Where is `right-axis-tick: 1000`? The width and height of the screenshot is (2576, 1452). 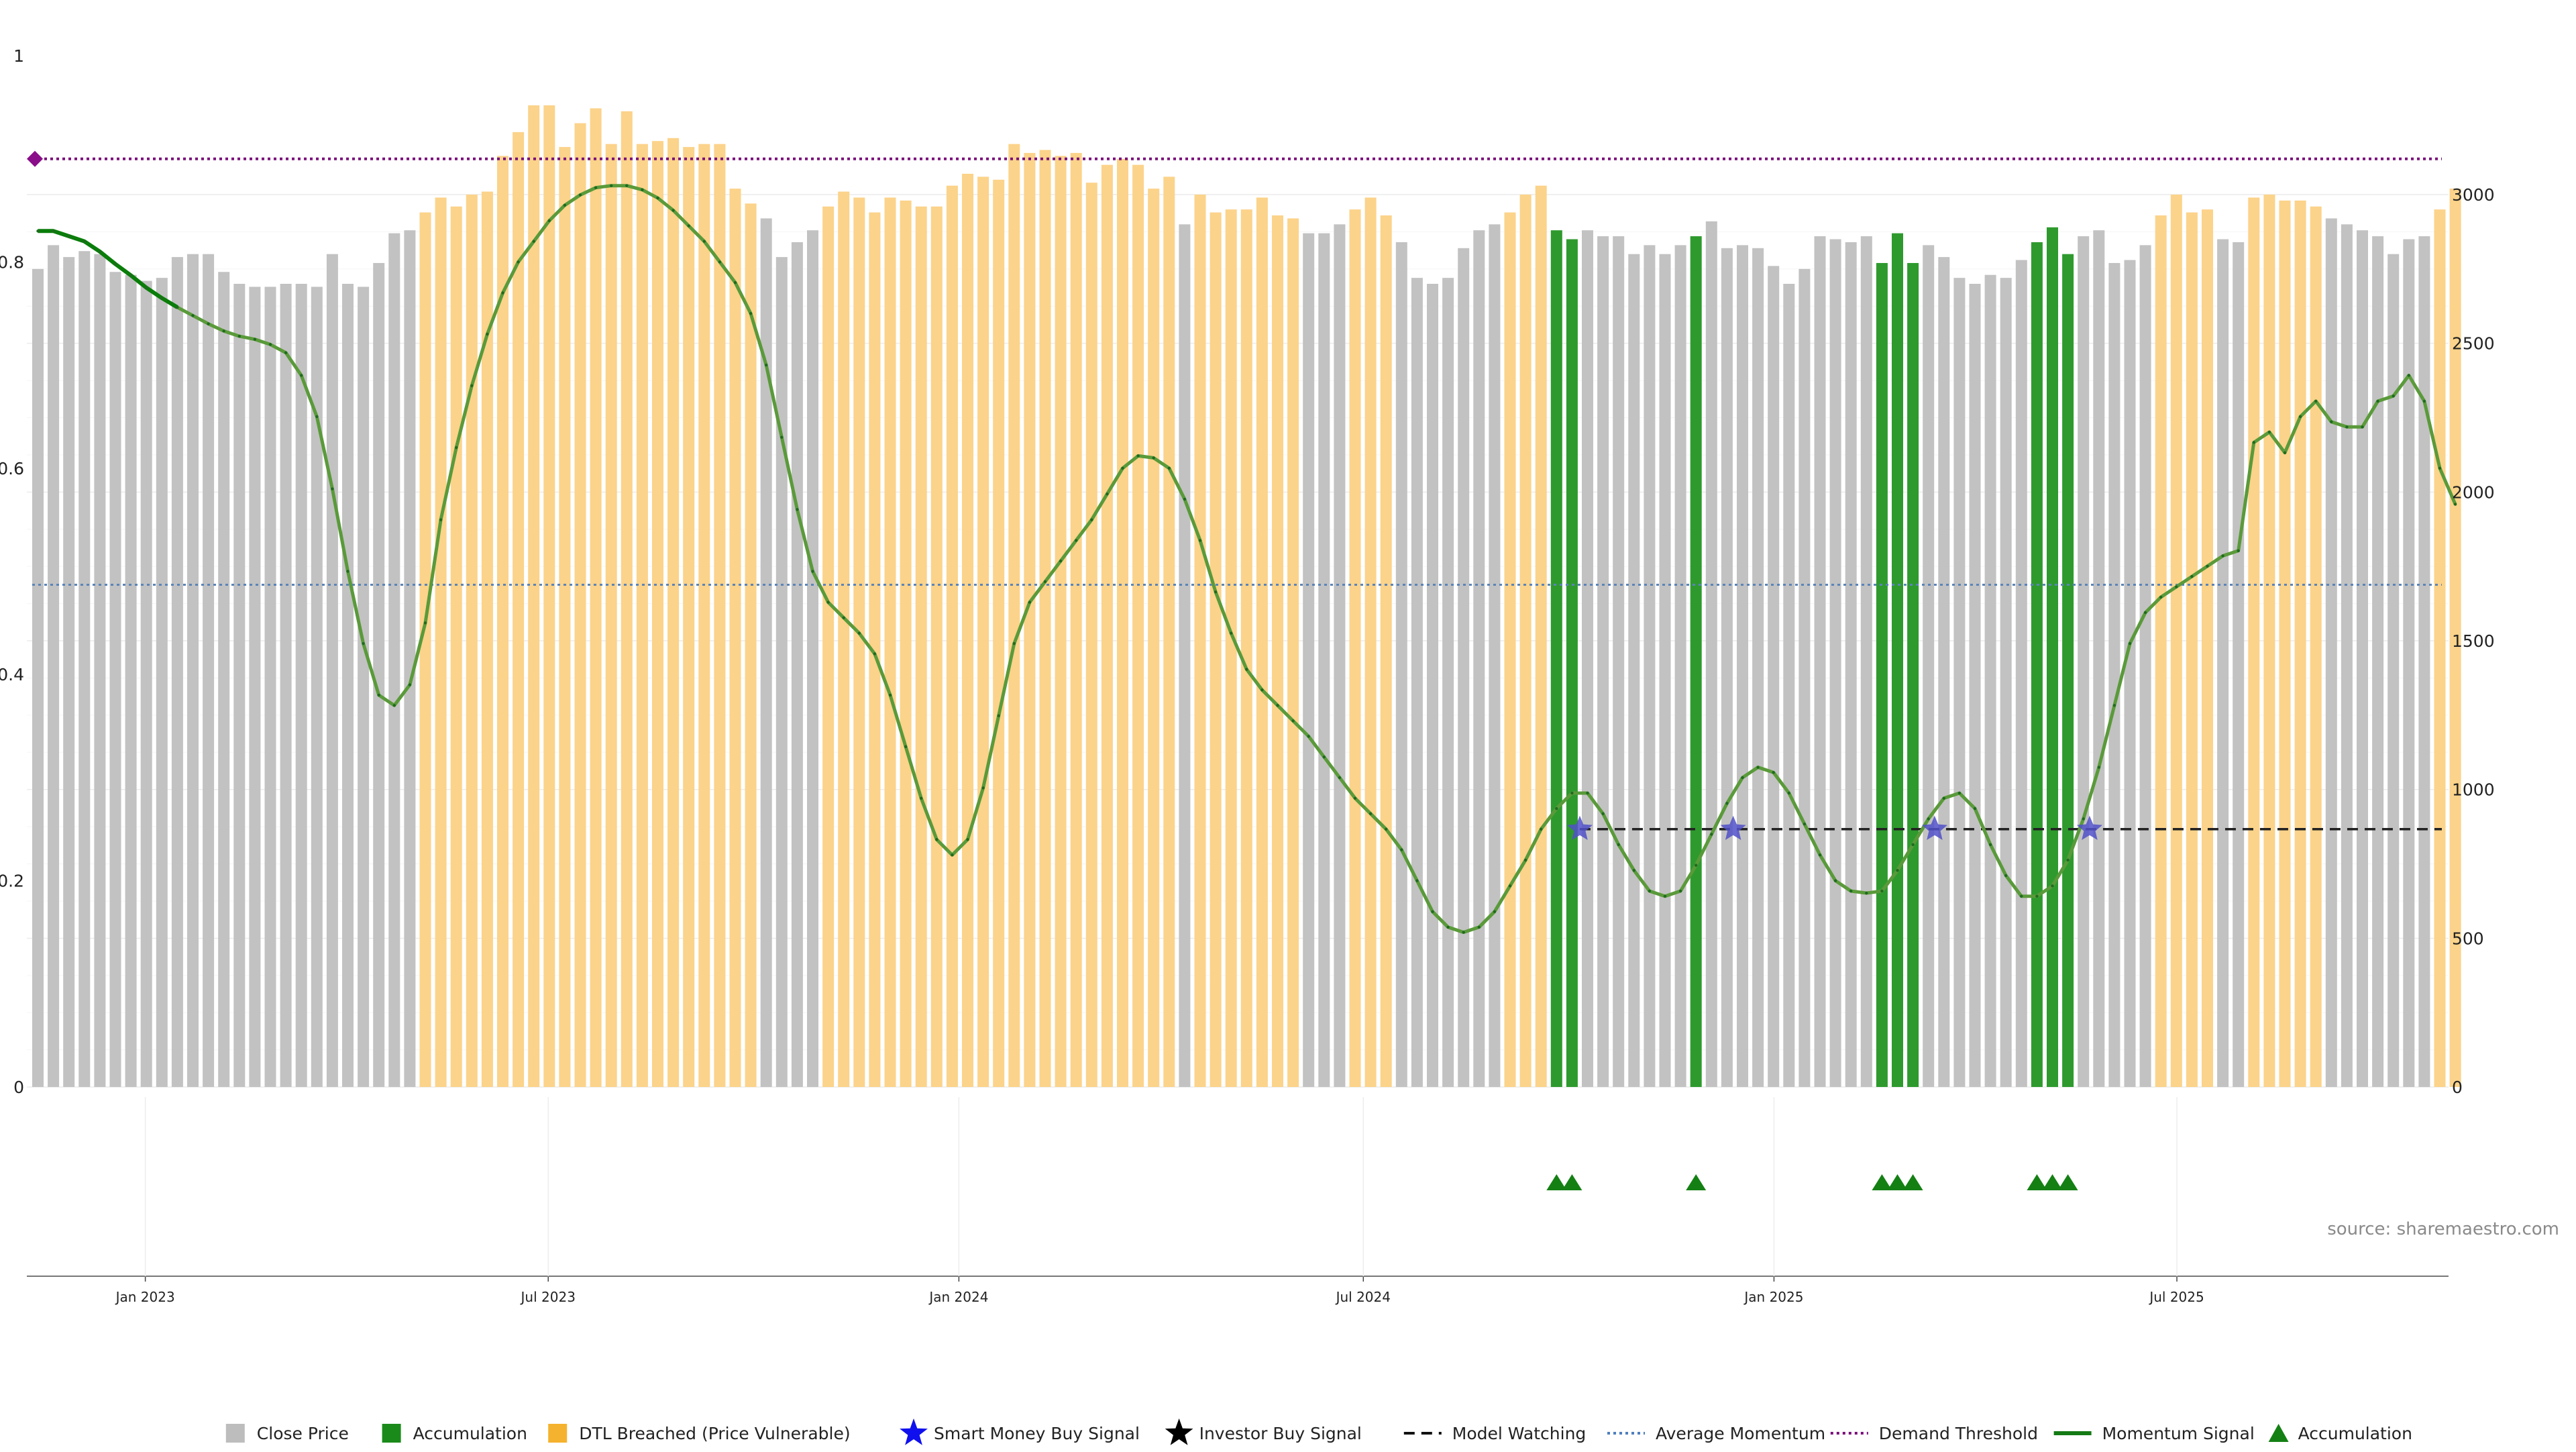 right-axis-tick: 1000 is located at coordinates (2473, 790).